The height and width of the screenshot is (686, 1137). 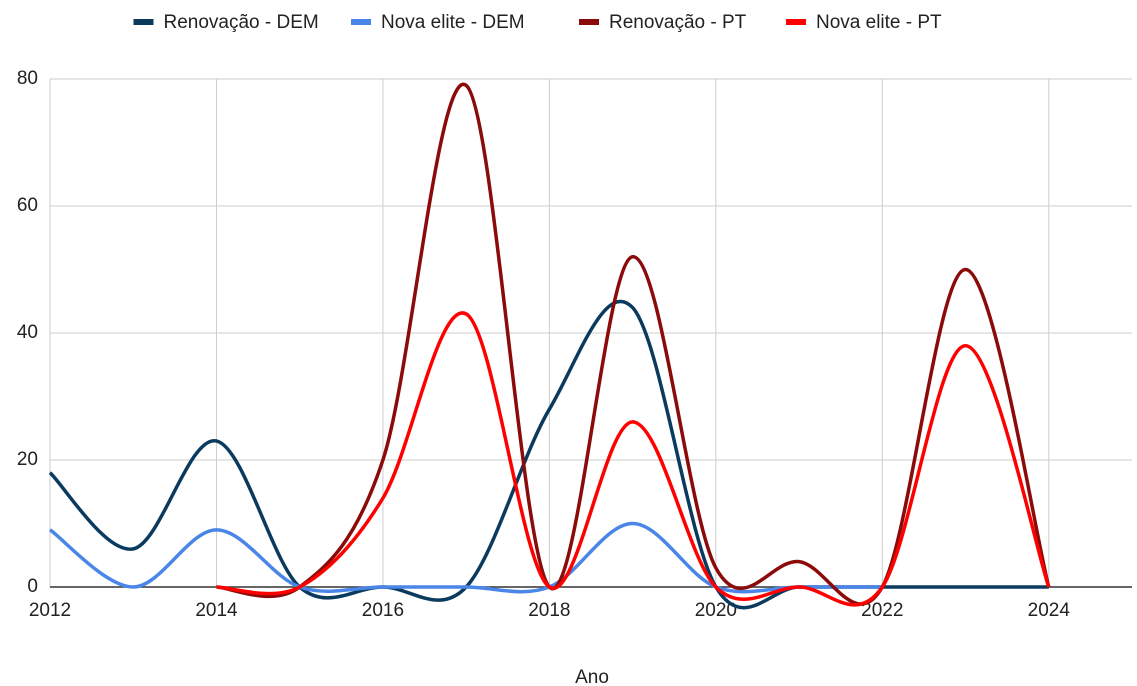 I want to click on series-line, so click(x=465, y=557).